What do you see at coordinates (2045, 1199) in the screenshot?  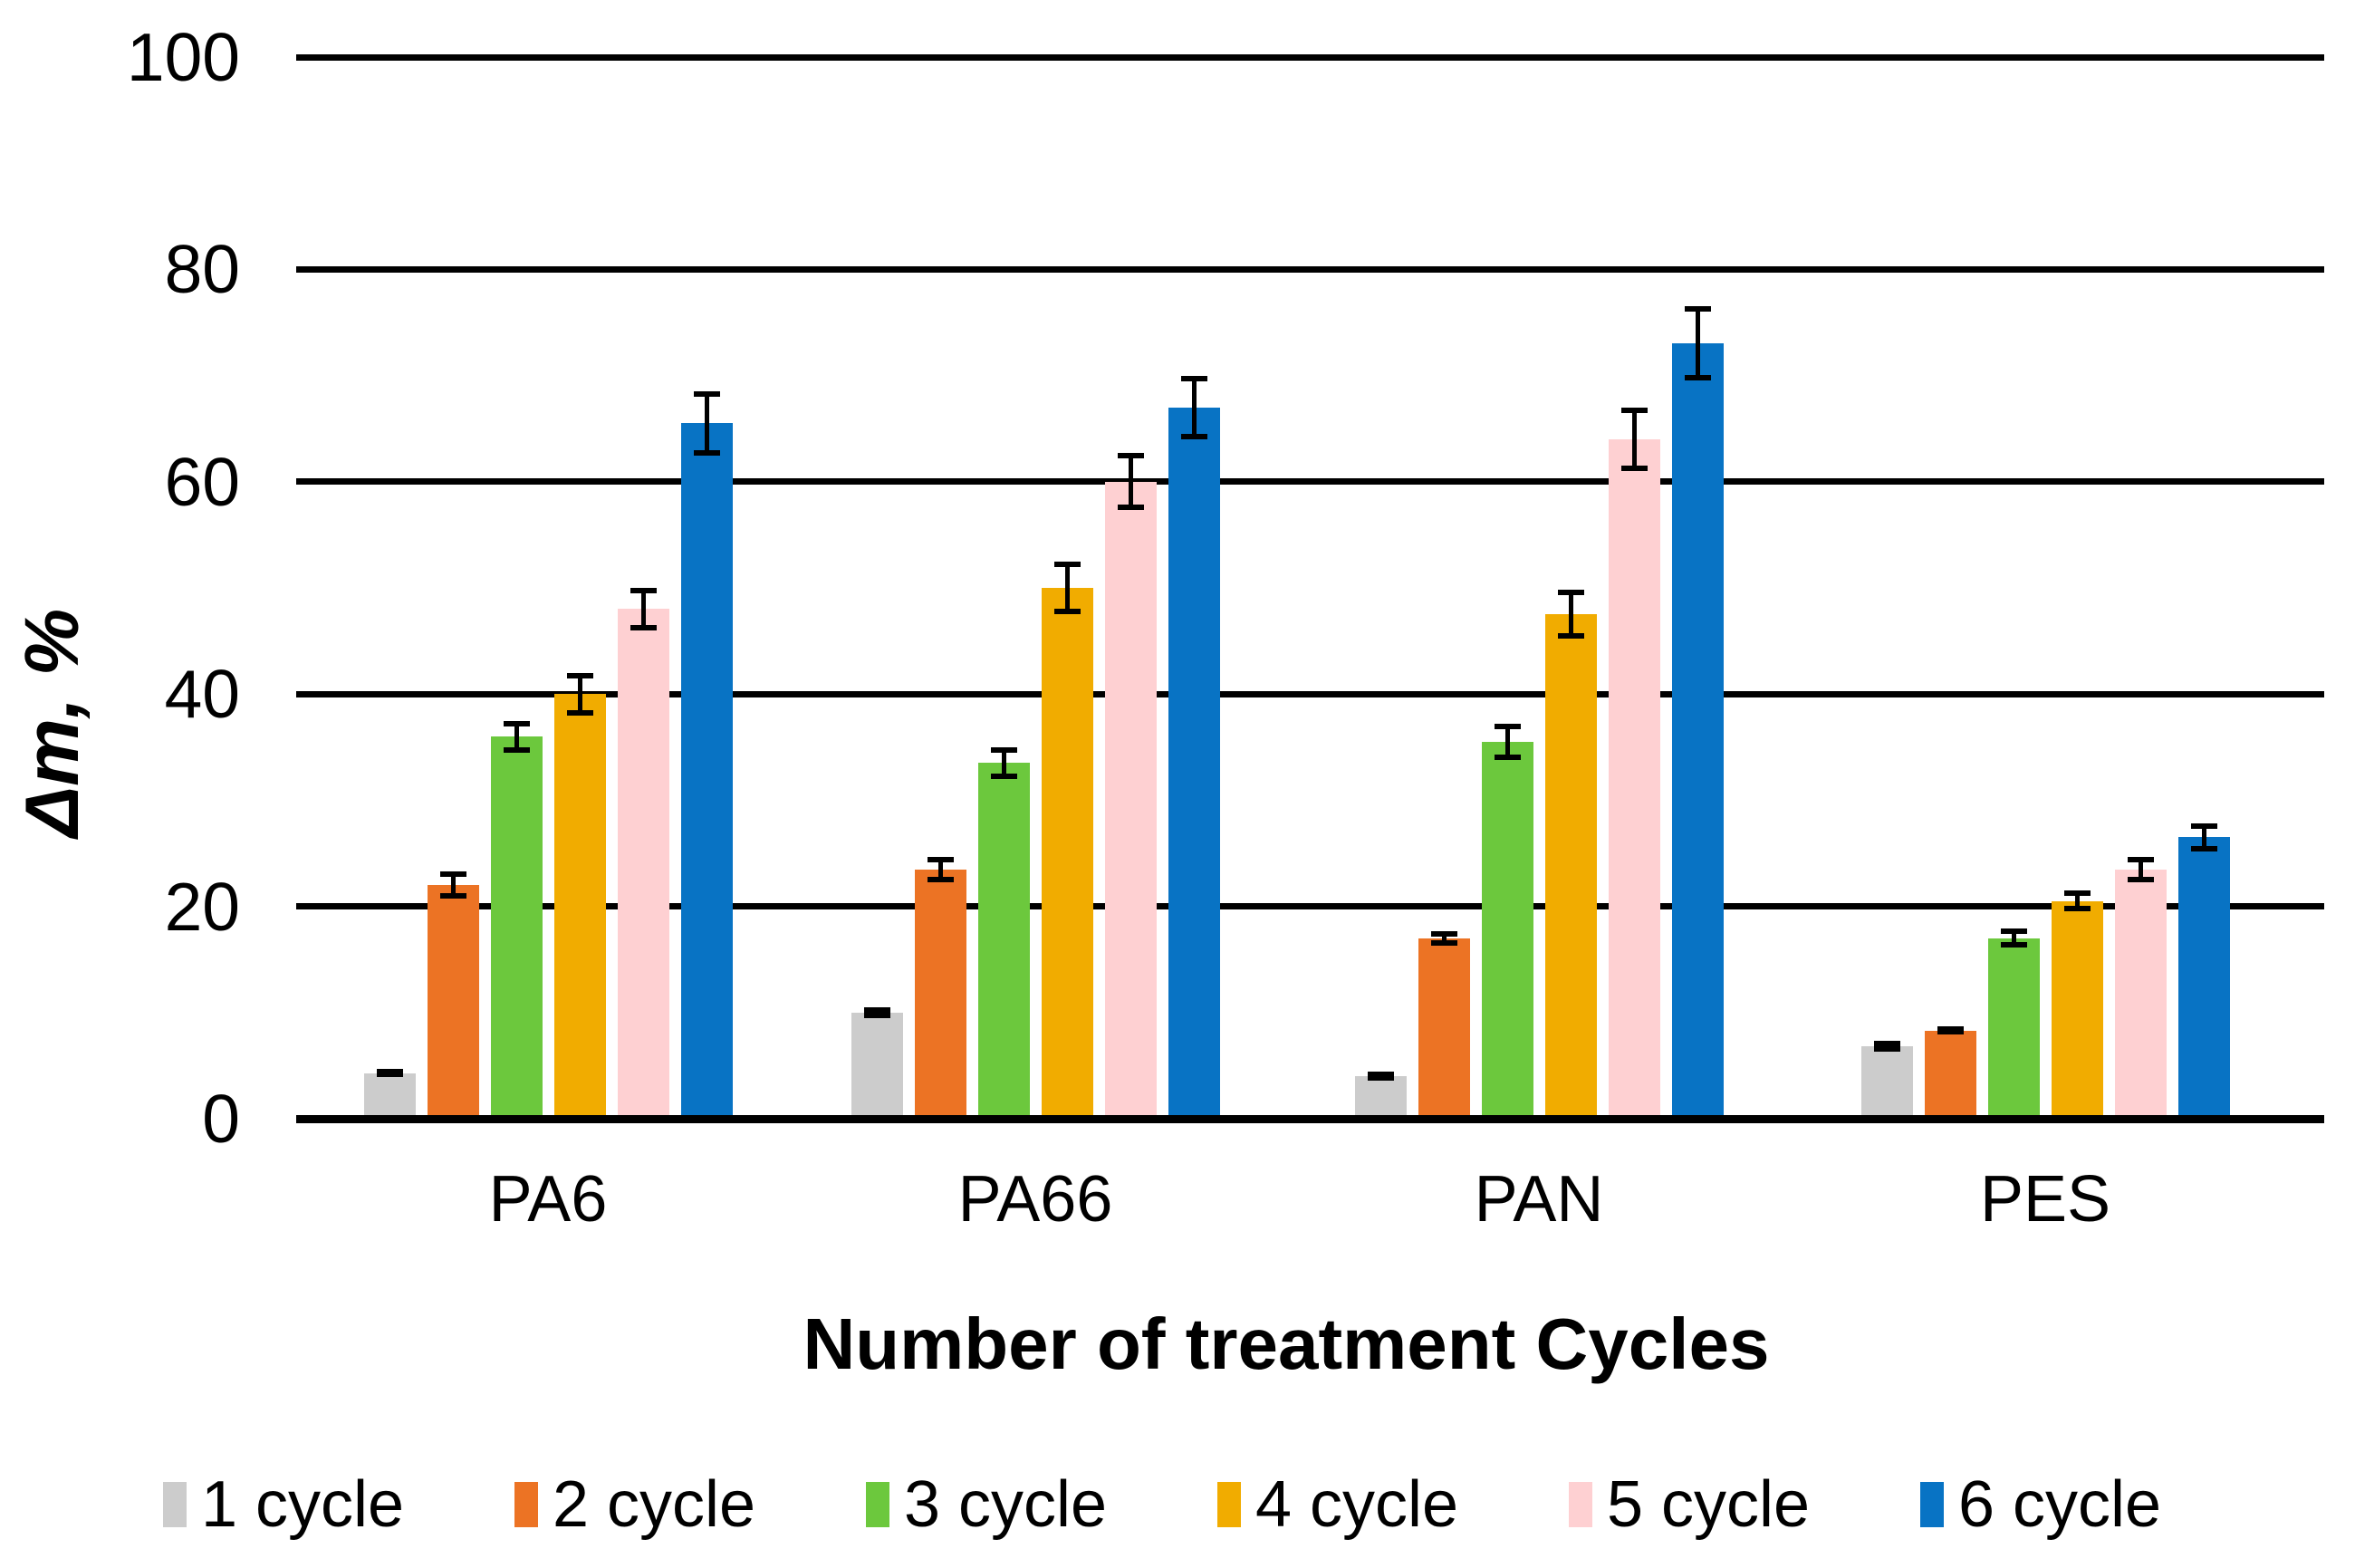 I see `x-category-label-pes: PES` at bounding box center [2045, 1199].